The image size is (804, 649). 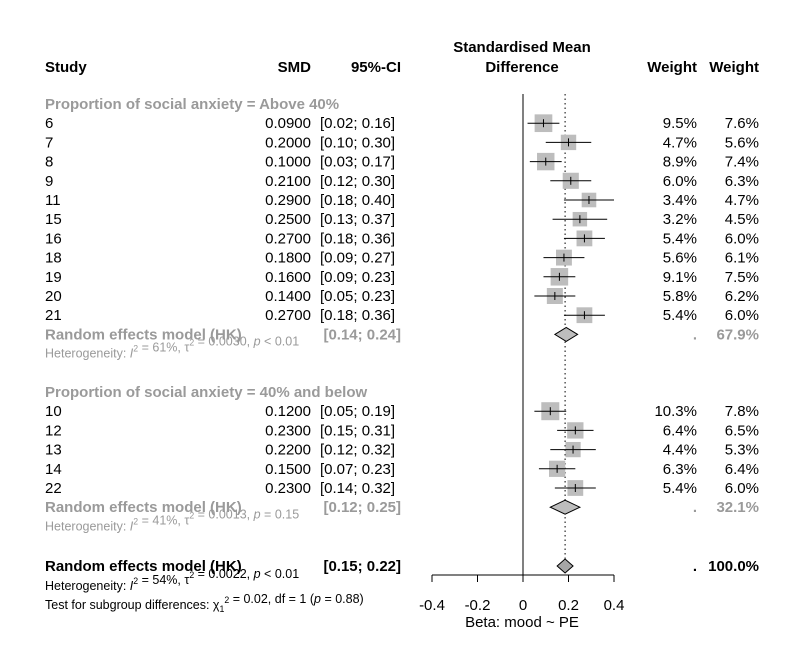 What do you see at coordinates (362, 507) in the screenshot?
I see `subgroup-model-ci: [0.12; 0.25]` at bounding box center [362, 507].